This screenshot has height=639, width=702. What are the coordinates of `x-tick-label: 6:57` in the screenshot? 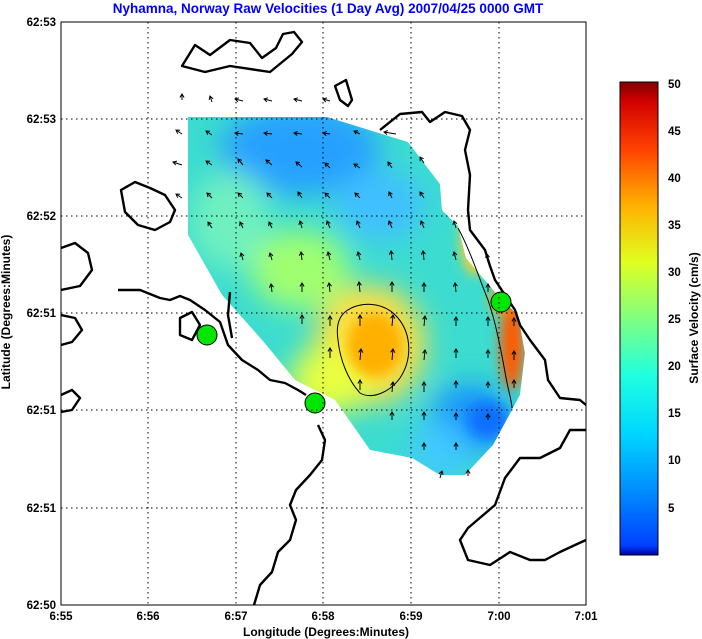 It's located at (235, 617).